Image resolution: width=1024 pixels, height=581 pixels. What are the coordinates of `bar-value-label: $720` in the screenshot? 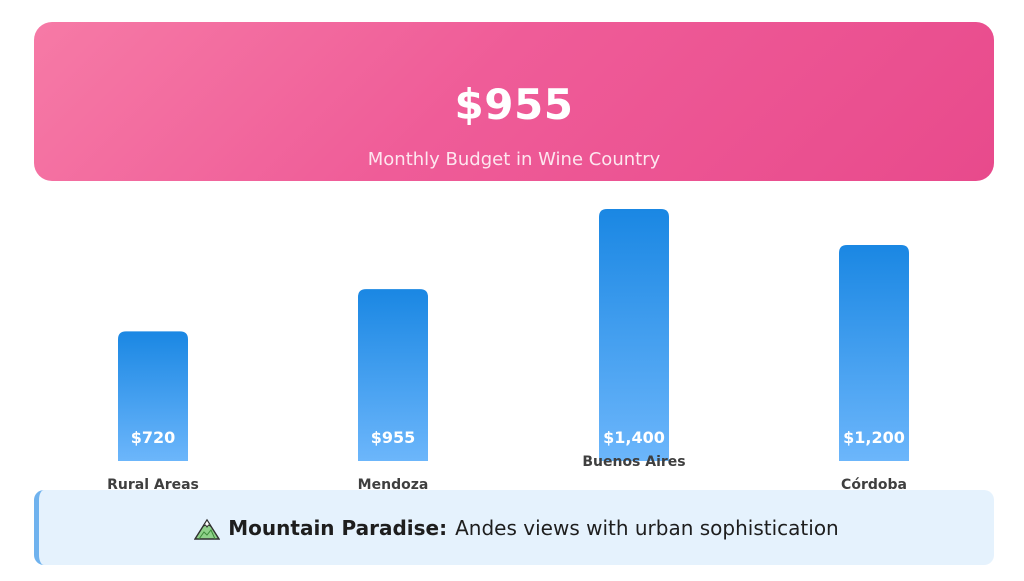 It's located at (153, 437).